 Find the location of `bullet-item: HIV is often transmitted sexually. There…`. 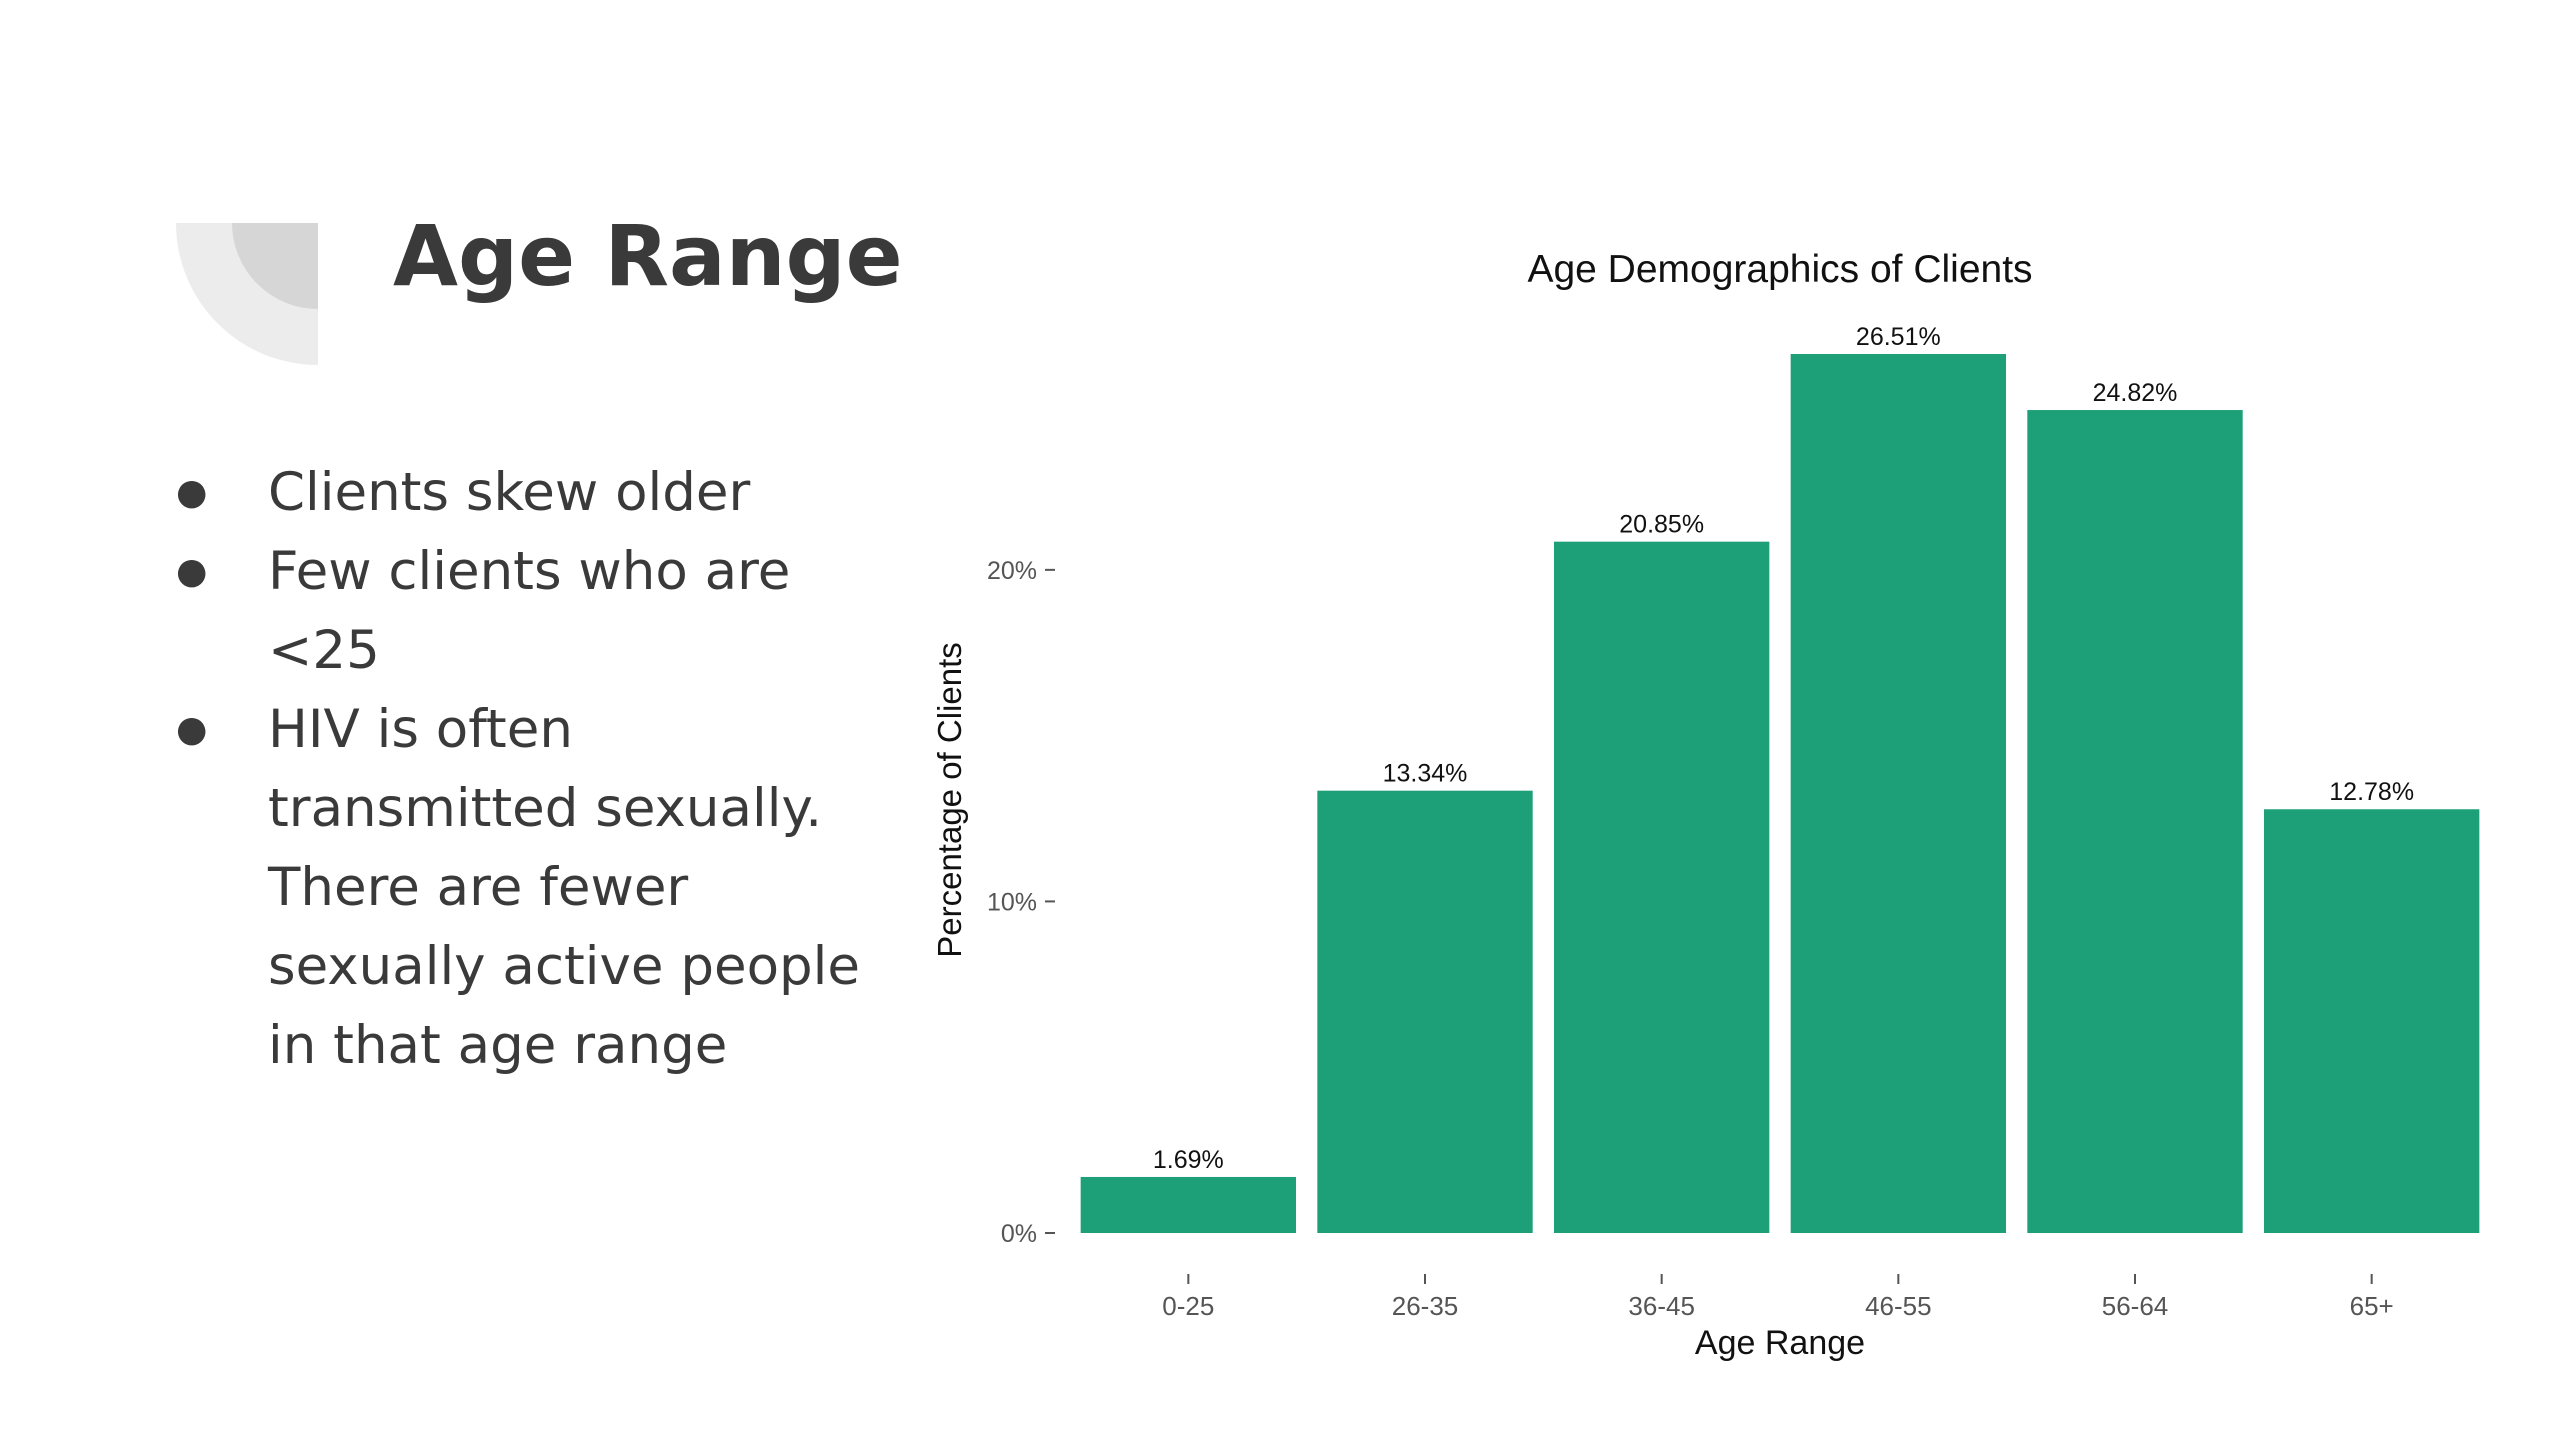

bullet-item: HIV is often transmitted sexually. There… is located at coordinates (526, 887).